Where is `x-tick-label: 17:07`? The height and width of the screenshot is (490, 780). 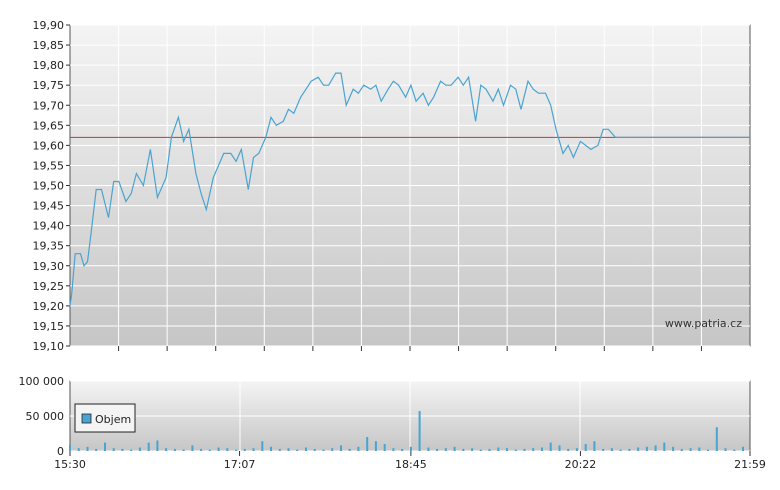 x-tick-label: 17:07 is located at coordinates (240, 464).